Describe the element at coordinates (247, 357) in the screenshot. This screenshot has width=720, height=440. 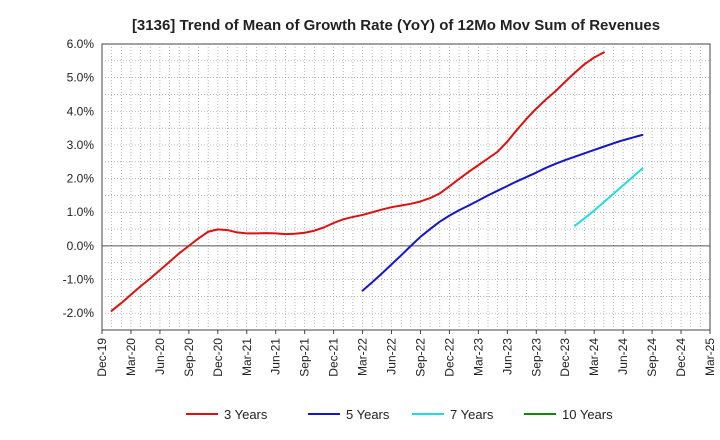
I see `x-tick-label: Mar-21` at that location.